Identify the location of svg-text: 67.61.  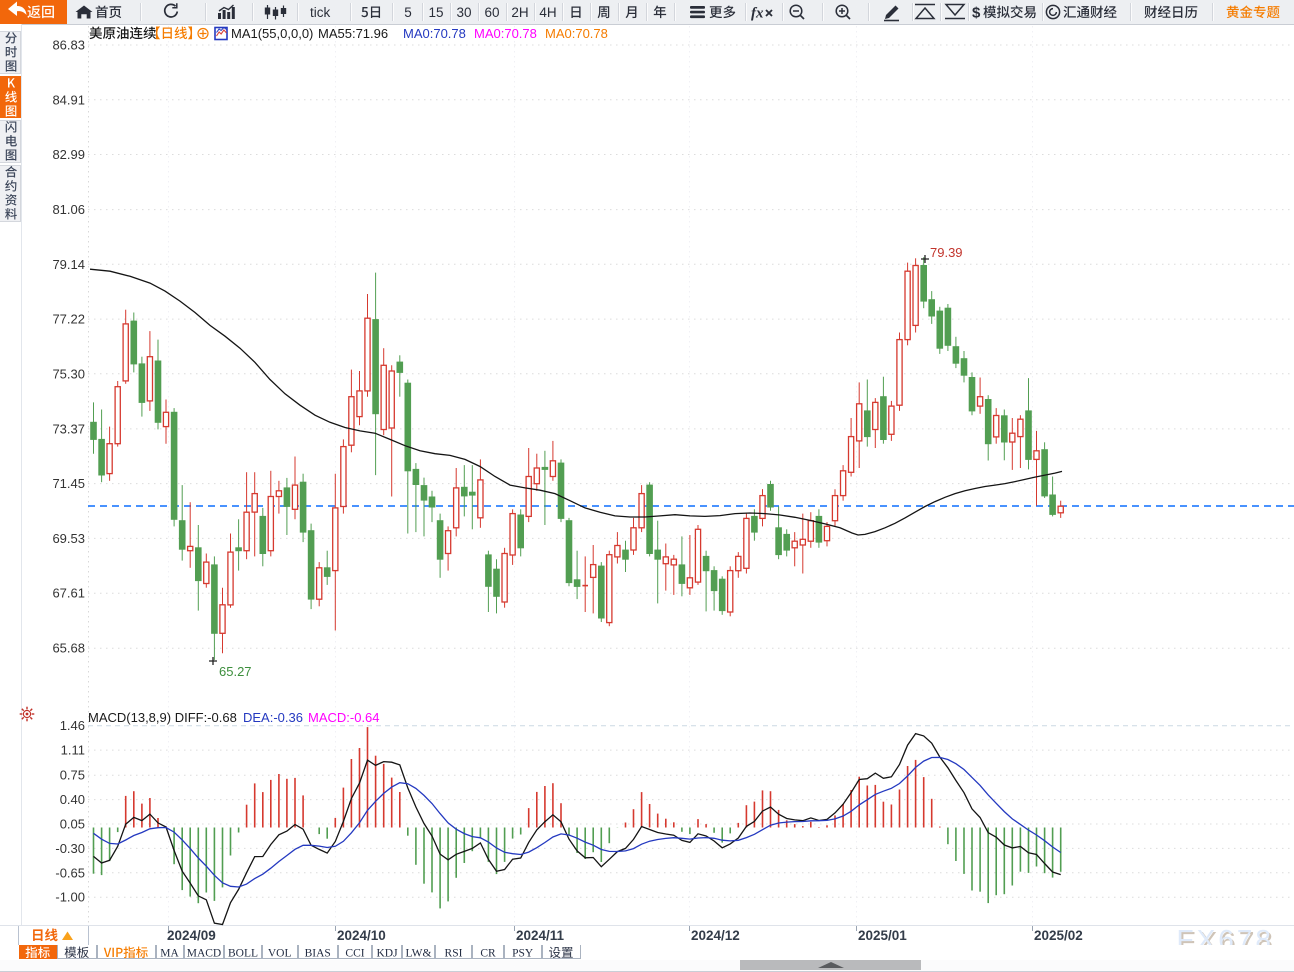
(68, 593).